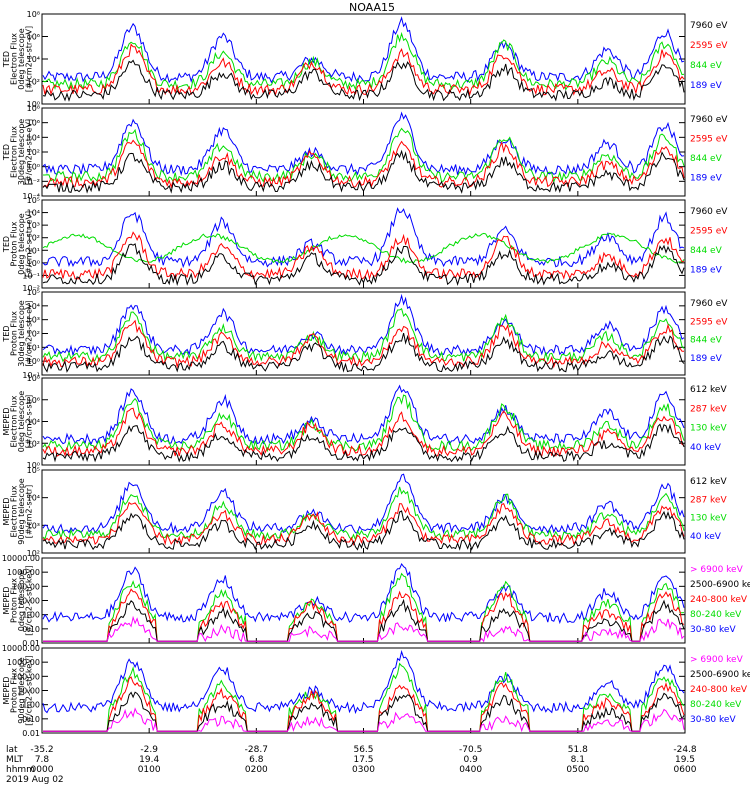 Image resolution: width=750 pixels, height=804 pixels. What do you see at coordinates (471, 760) in the screenshot?
I see `x-tick-label: 0.9` at bounding box center [471, 760].